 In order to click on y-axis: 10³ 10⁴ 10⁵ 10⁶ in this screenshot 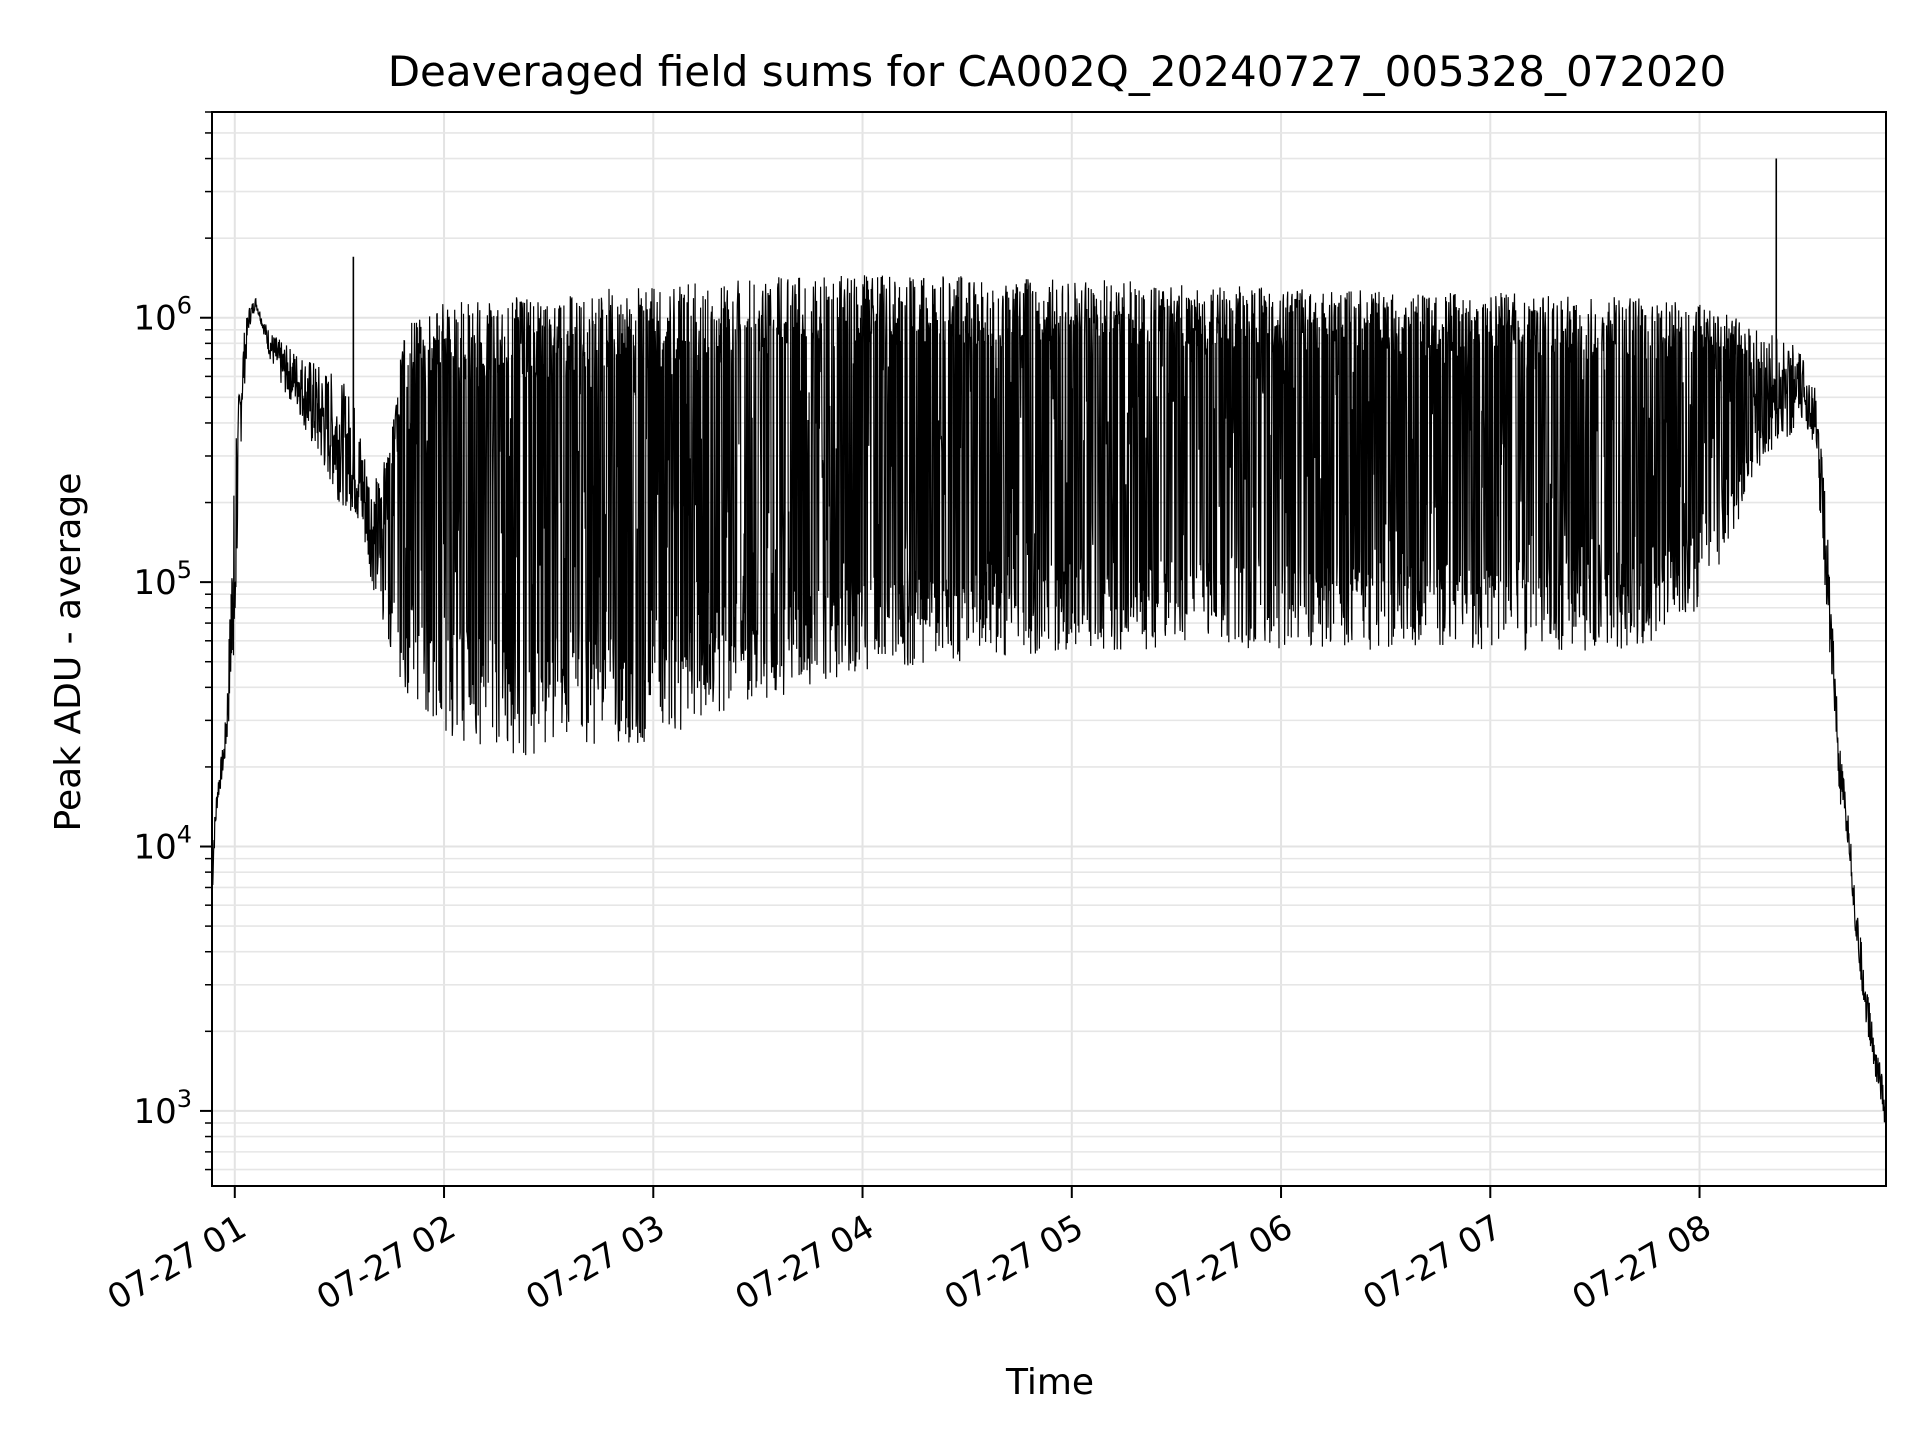, I will do `click(172, 641)`.